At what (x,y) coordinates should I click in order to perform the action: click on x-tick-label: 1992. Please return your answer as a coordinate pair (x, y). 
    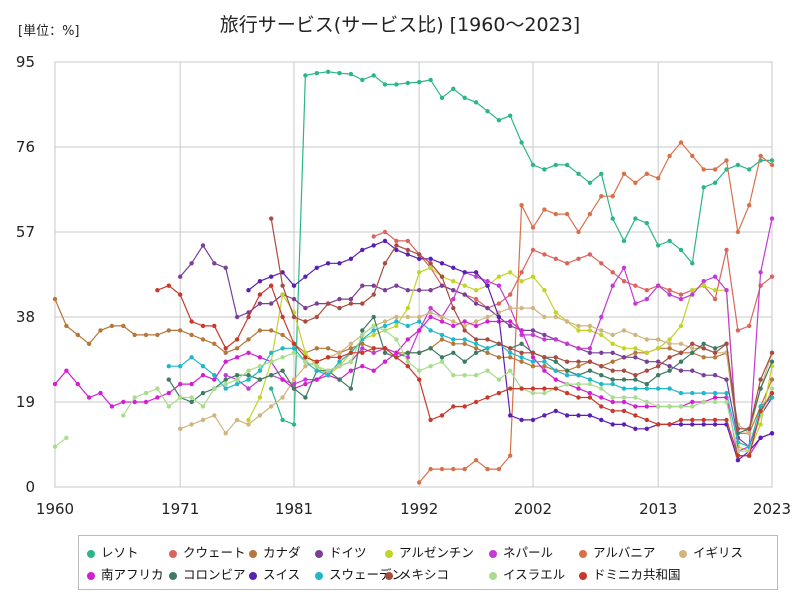
    Looking at the image, I should click on (419, 509).